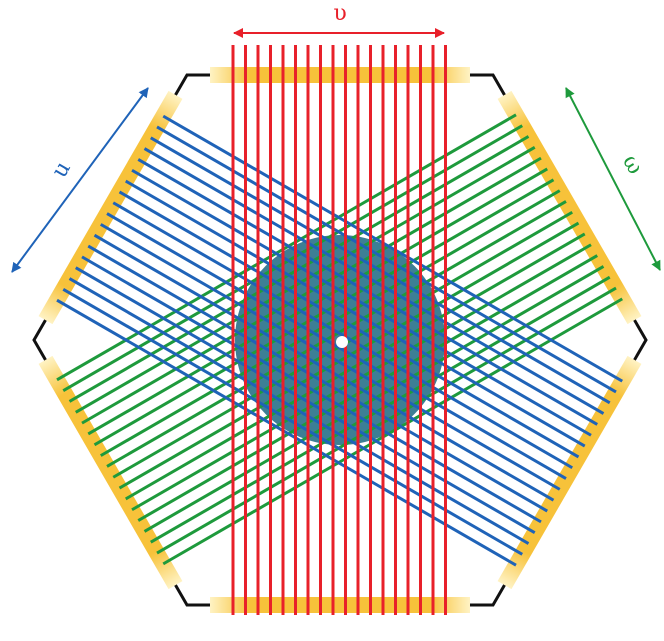  What do you see at coordinates (61, 169) in the screenshot?
I see `arrow-label: u` at bounding box center [61, 169].